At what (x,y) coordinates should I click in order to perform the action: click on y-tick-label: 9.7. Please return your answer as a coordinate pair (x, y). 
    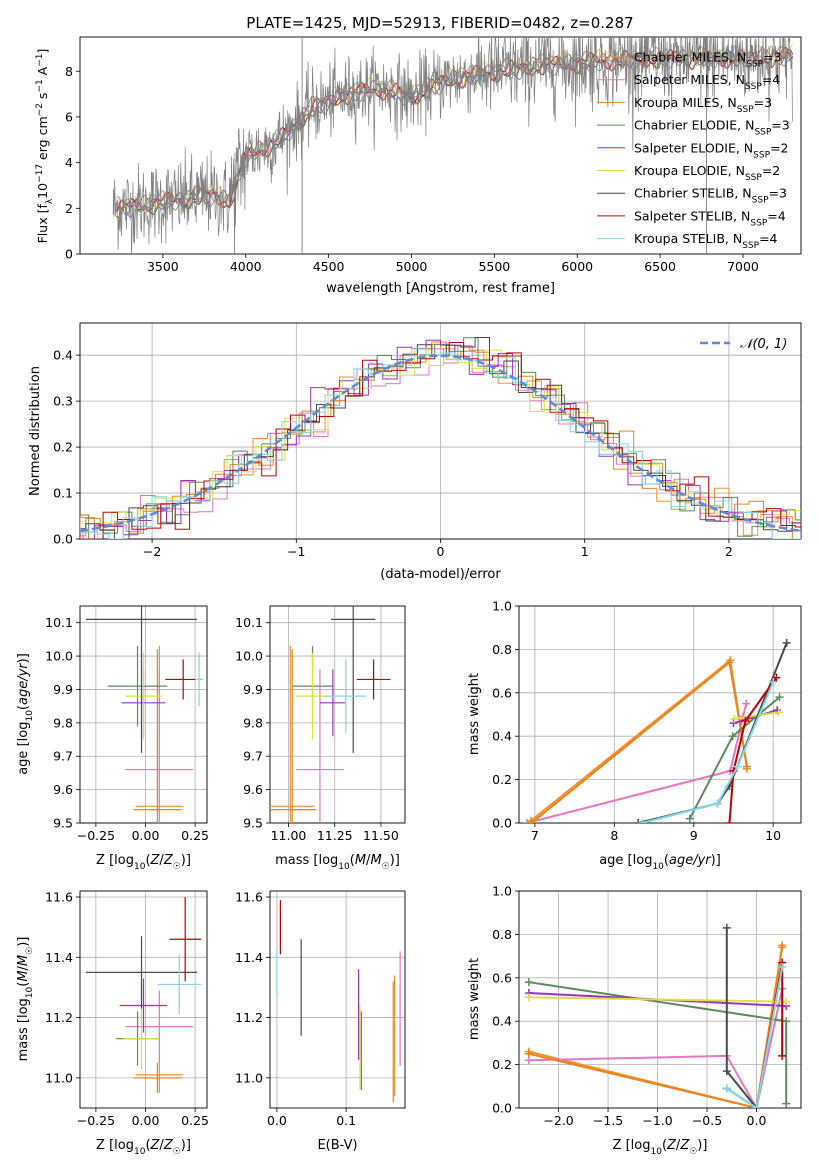
    Looking at the image, I should click on (63, 756).